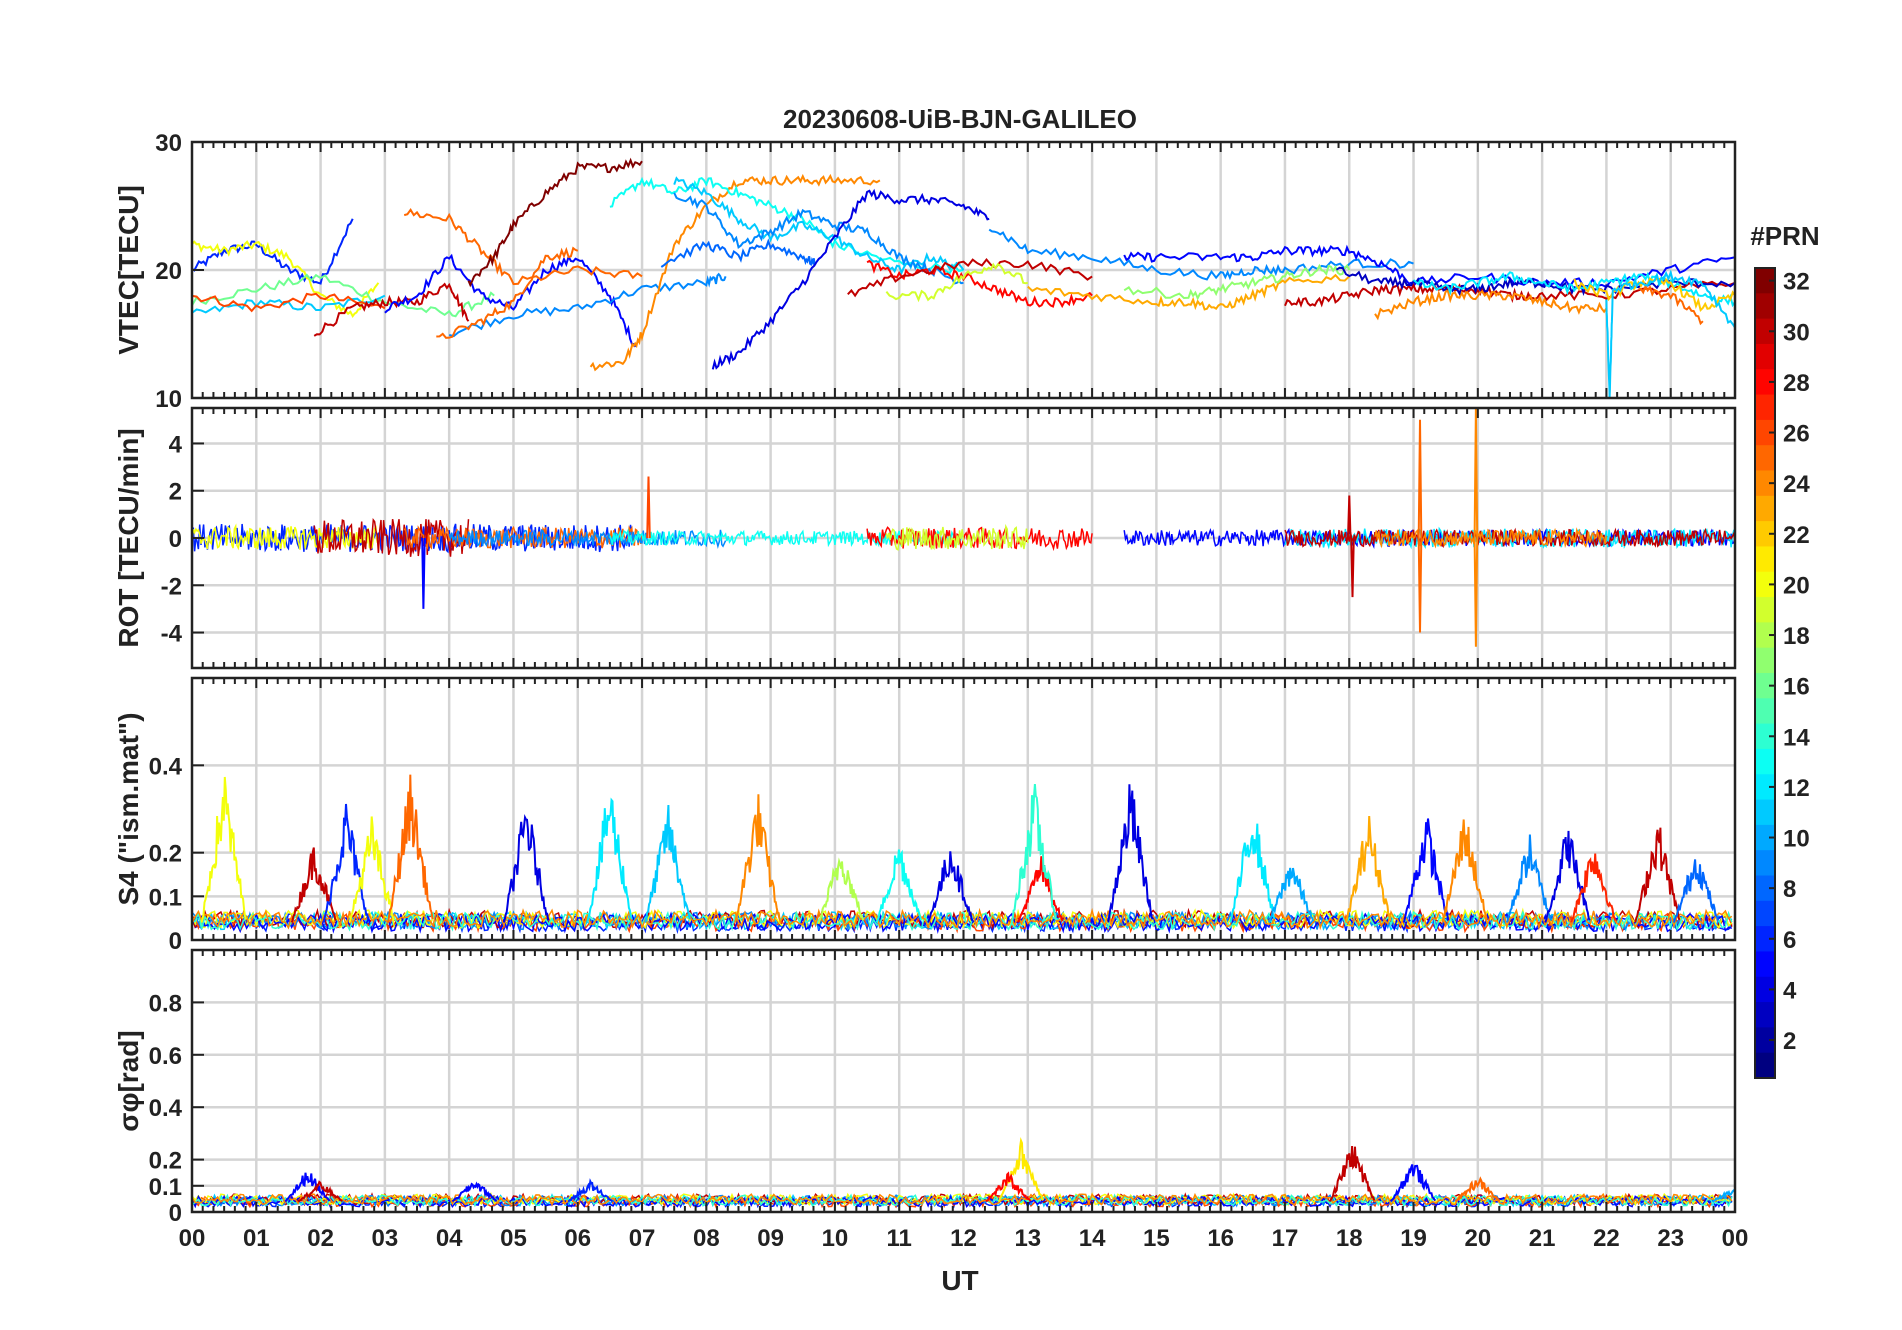  What do you see at coordinates (165, 1056) in the screenshot?
I see `y-tick-label: 0.6` at bounding box center [165, 1056].